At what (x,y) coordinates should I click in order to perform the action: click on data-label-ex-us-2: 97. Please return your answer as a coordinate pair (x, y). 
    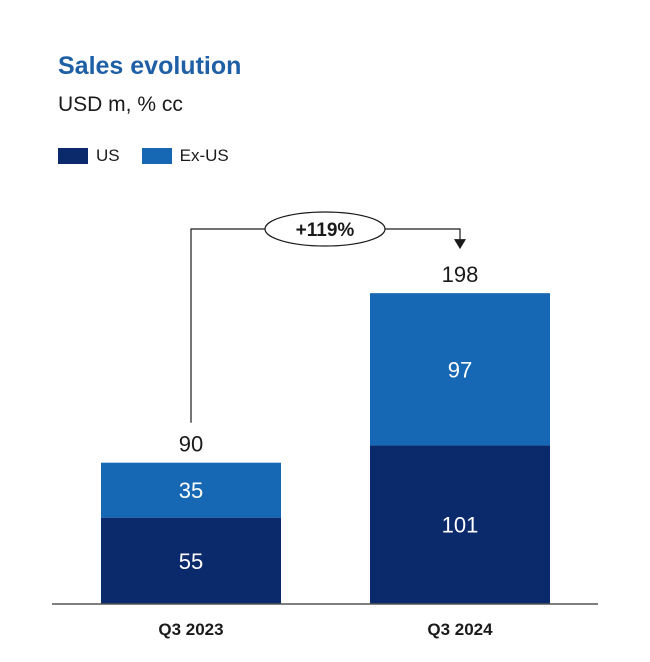
    Looking at the image, I should click on (460, 369).